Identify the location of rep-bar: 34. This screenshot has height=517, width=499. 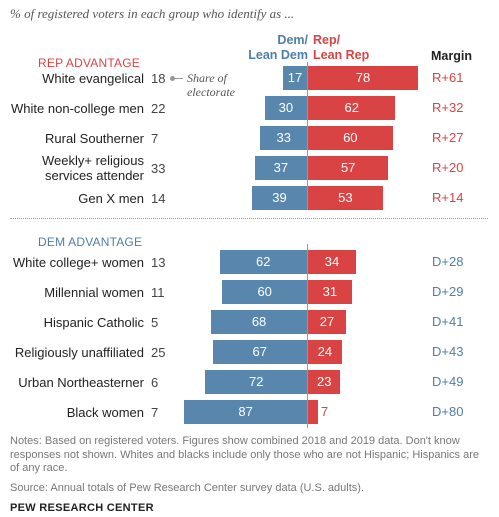
(332, 262).